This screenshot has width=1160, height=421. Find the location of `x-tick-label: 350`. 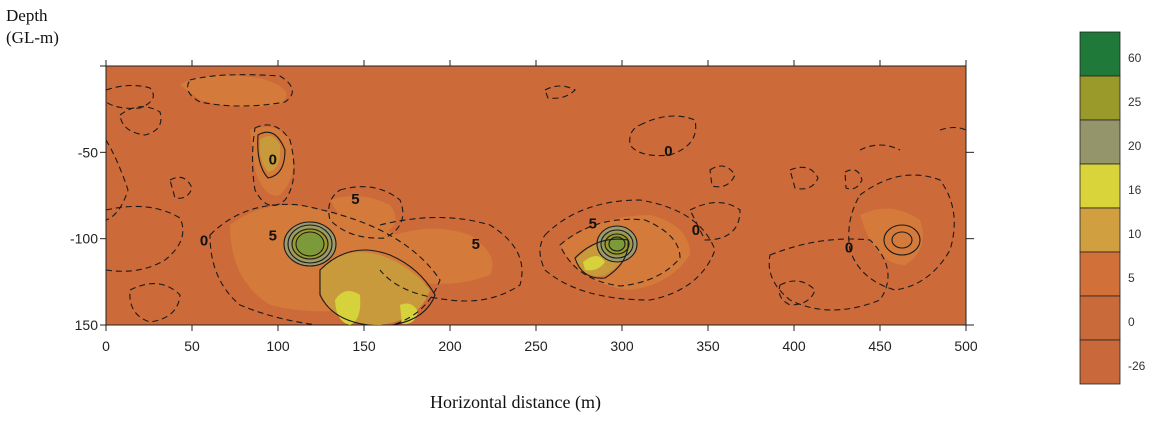

x-tick-label: 350 is located at coordinates (708, 346).